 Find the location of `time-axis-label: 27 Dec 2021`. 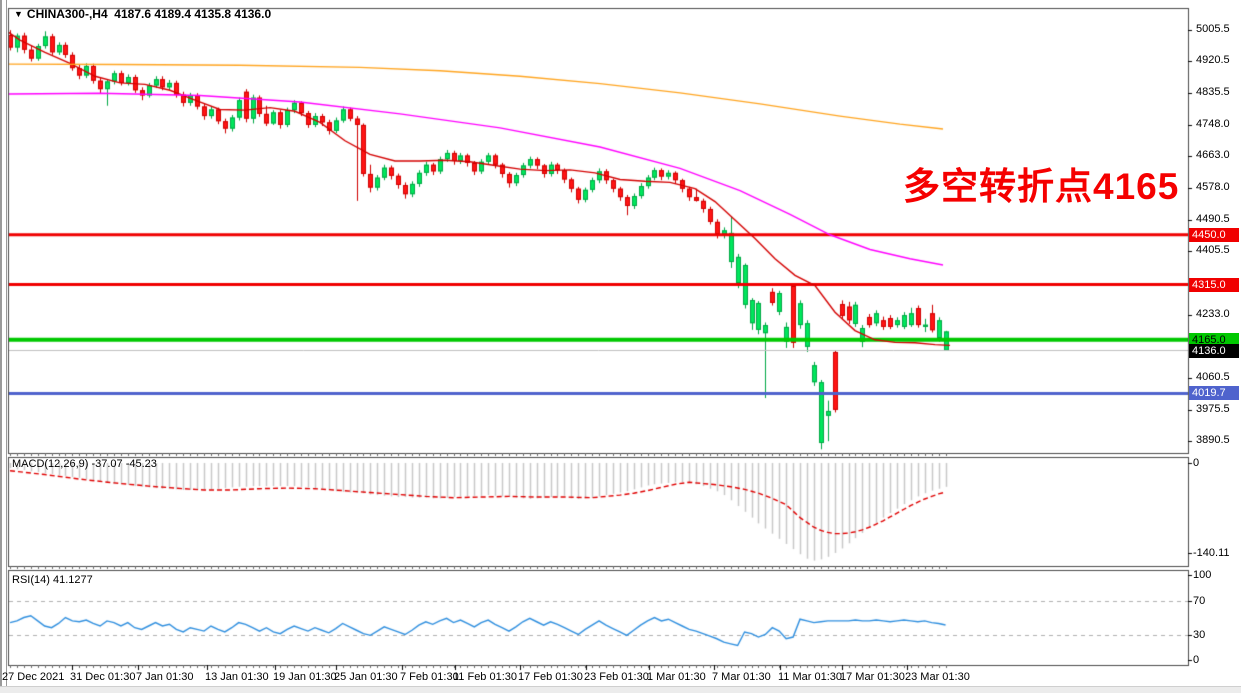

time-axis-label: 27 Dec 2021 is located at coordinates (33, 677).